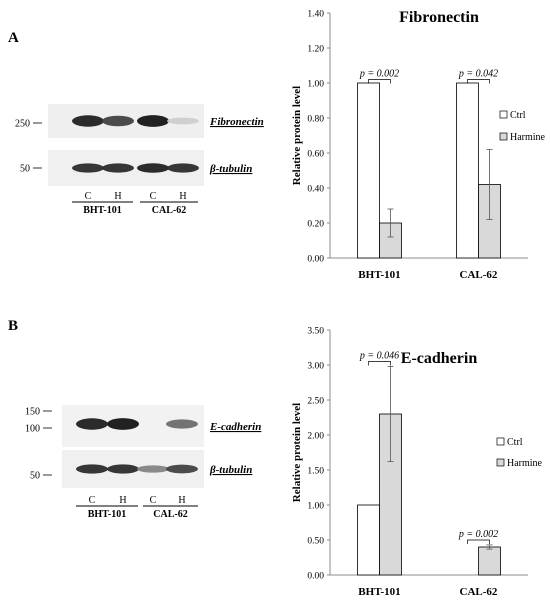 This screenshot has width=550, height=605. What do you see at coordinates (315, 120) in the screenshot?
I see `y-tick-label: 0.80` at bounding box center [315, 120].